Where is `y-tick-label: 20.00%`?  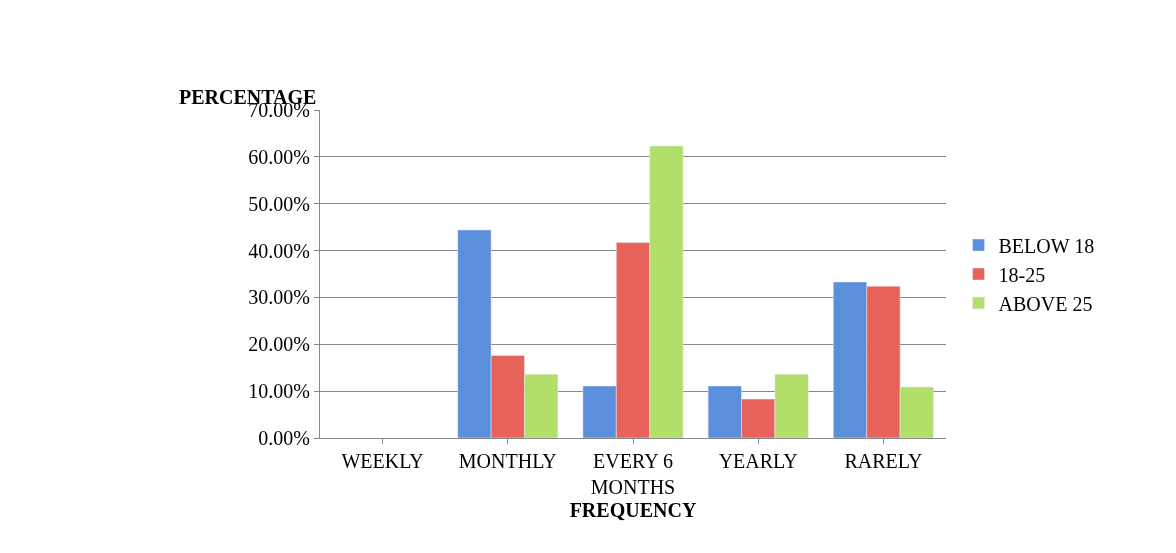
y-tick-label: 20.00% is located at coordinates (279, 344).